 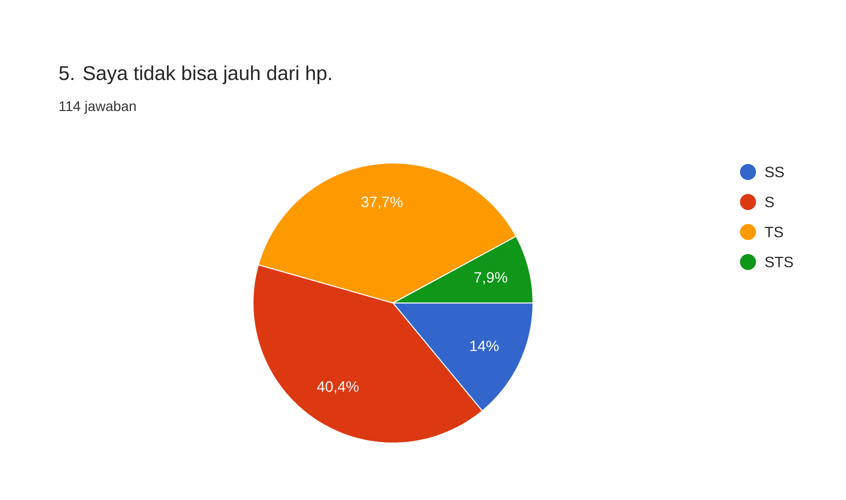 What do you see at coordinates (774, 172) in the screenshot?
I see `legend-label: SS` at bounding box center [774, 172].